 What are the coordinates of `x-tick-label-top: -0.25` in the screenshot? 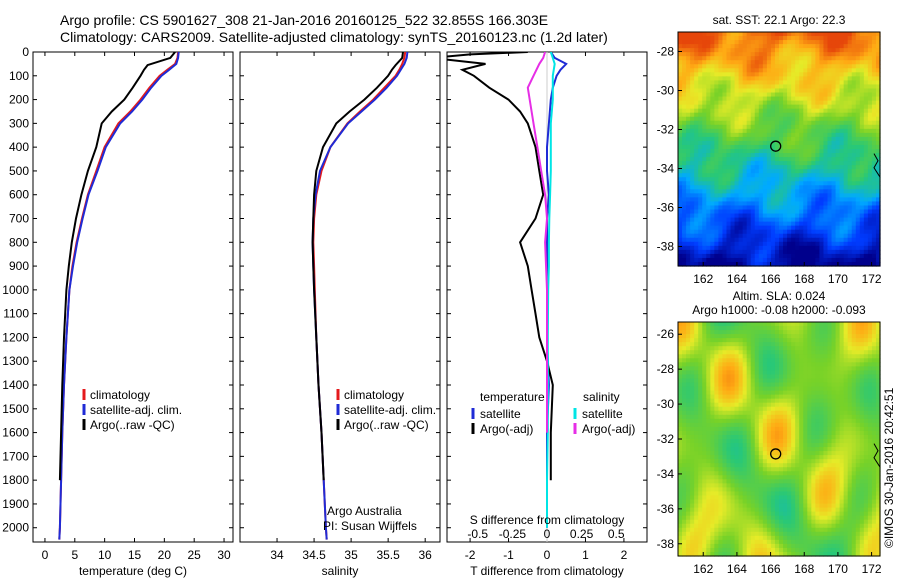 It's located at (513, 534).